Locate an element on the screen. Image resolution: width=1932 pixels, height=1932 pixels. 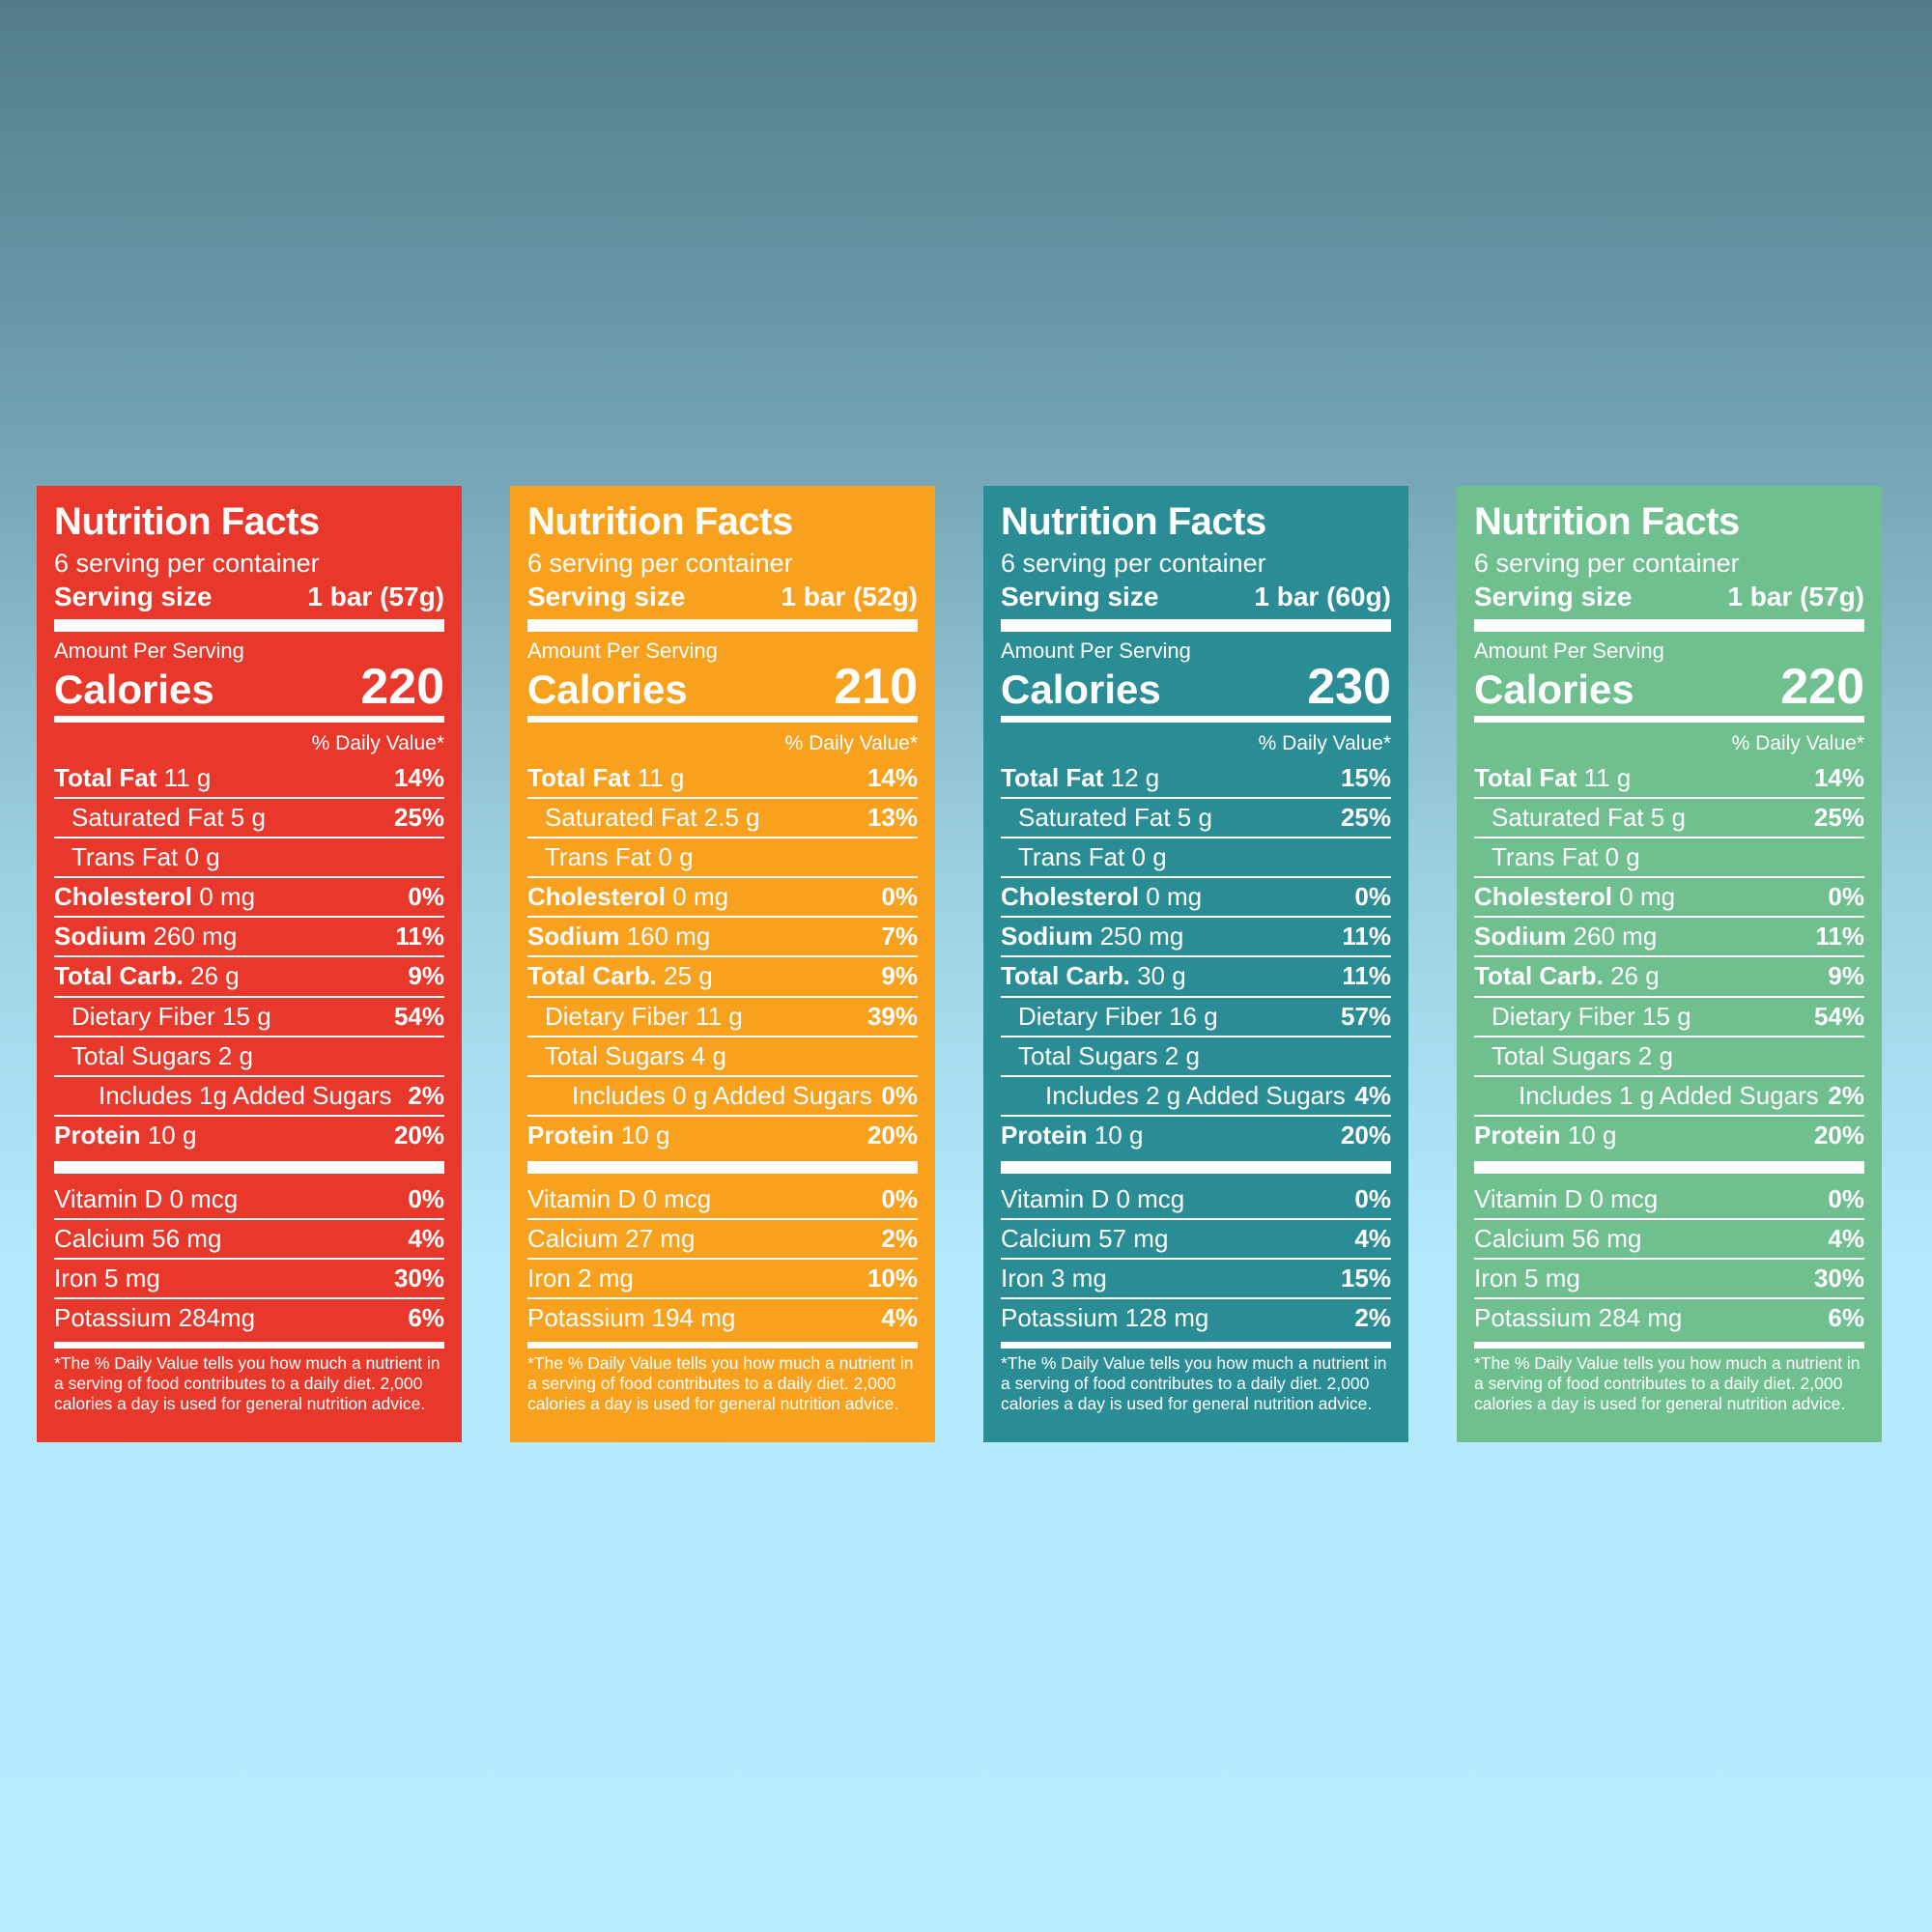
nutrient-daily-value: 25% is located at coordinates (418, 818).